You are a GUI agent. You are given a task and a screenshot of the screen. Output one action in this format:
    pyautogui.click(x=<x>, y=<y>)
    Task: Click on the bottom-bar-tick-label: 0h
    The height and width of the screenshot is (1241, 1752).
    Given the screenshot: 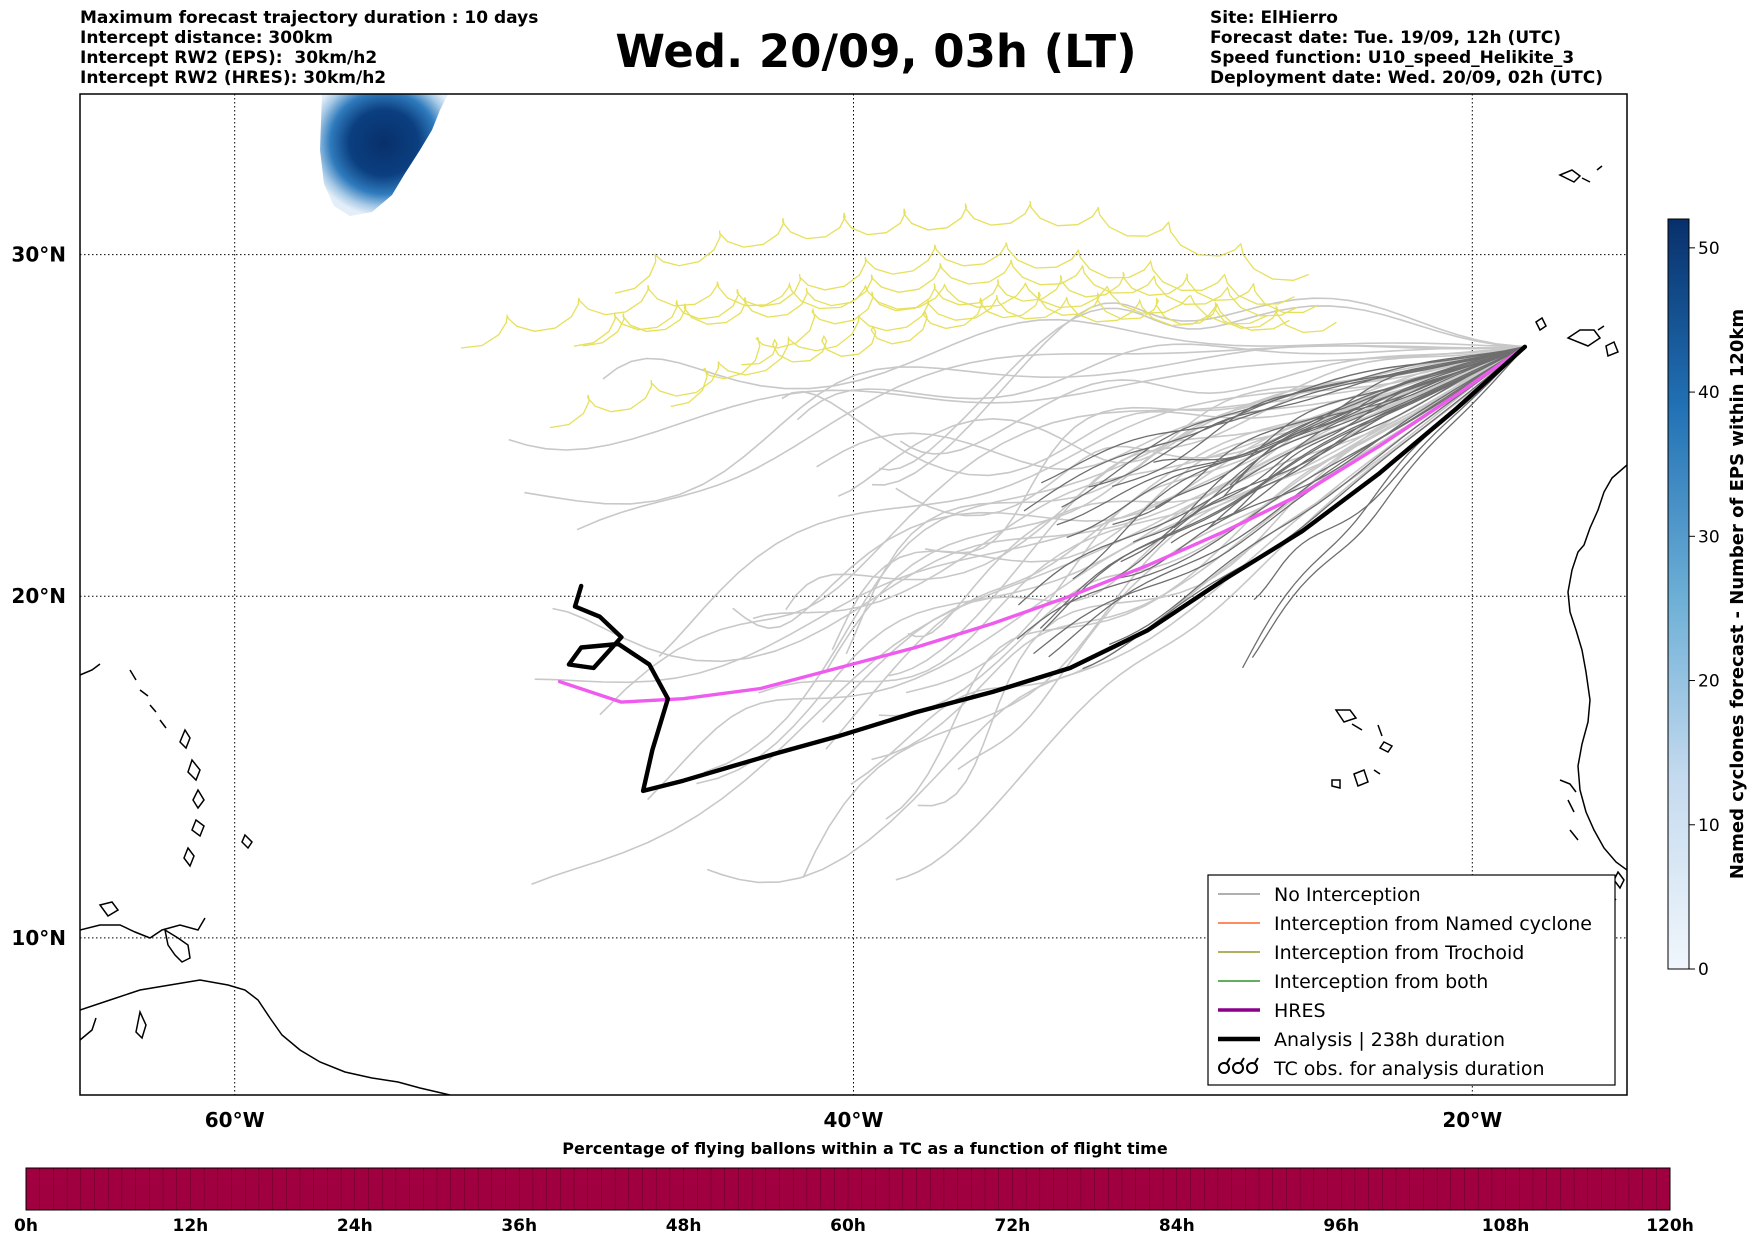 What is the action you would take?
    pyautogui.click(x=26, y=1226)
    